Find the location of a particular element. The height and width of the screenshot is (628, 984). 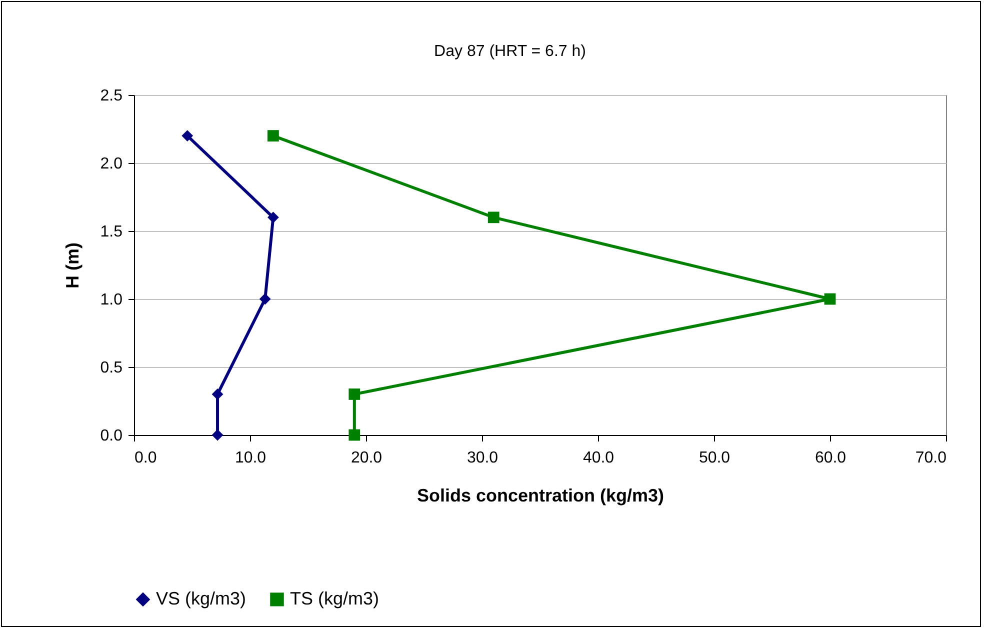

y-tick-label: 0.5 is located at coordinates (111, 368).